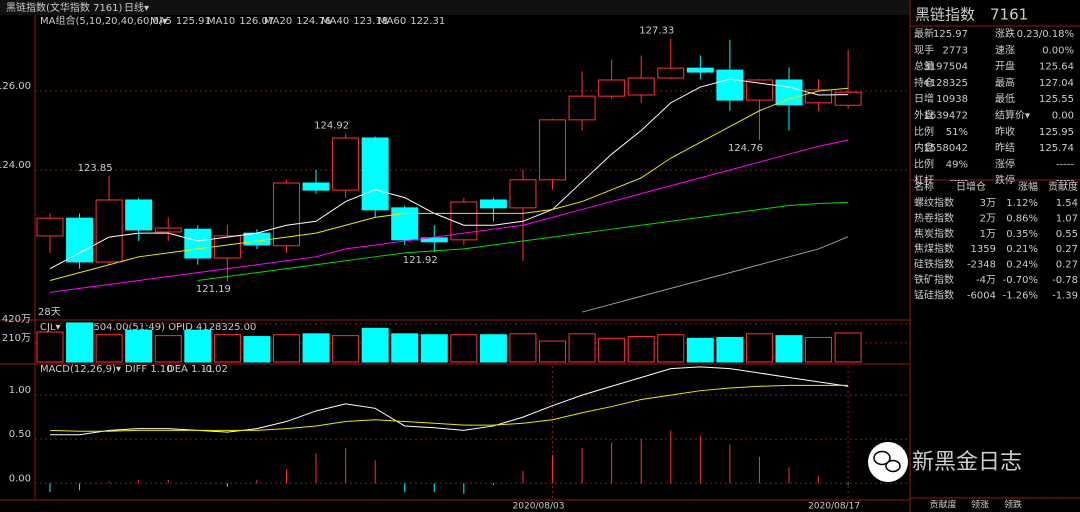 The height and width of the screenshot is (512, 1080). I want to click on macd-value: -0.02, so click(215, 369).